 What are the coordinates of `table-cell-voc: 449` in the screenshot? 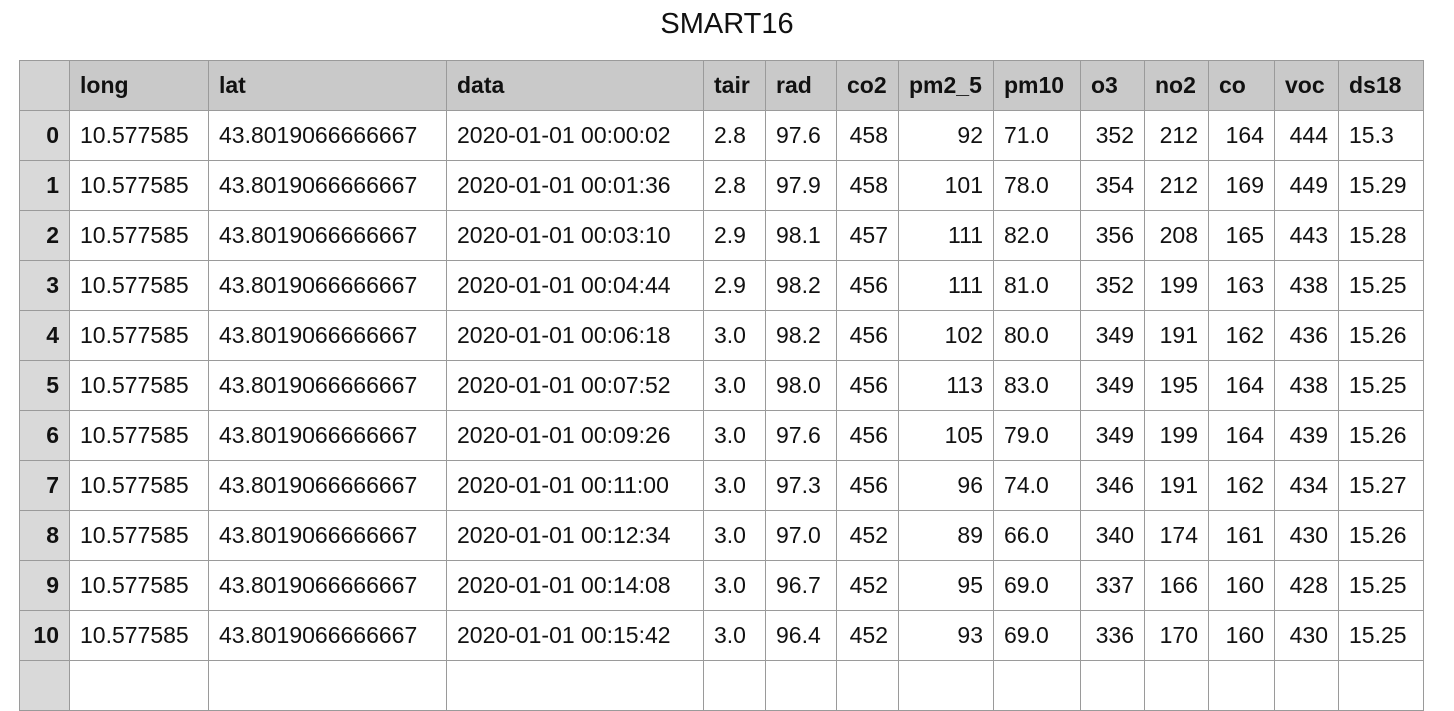 It's located at (1306, 185).